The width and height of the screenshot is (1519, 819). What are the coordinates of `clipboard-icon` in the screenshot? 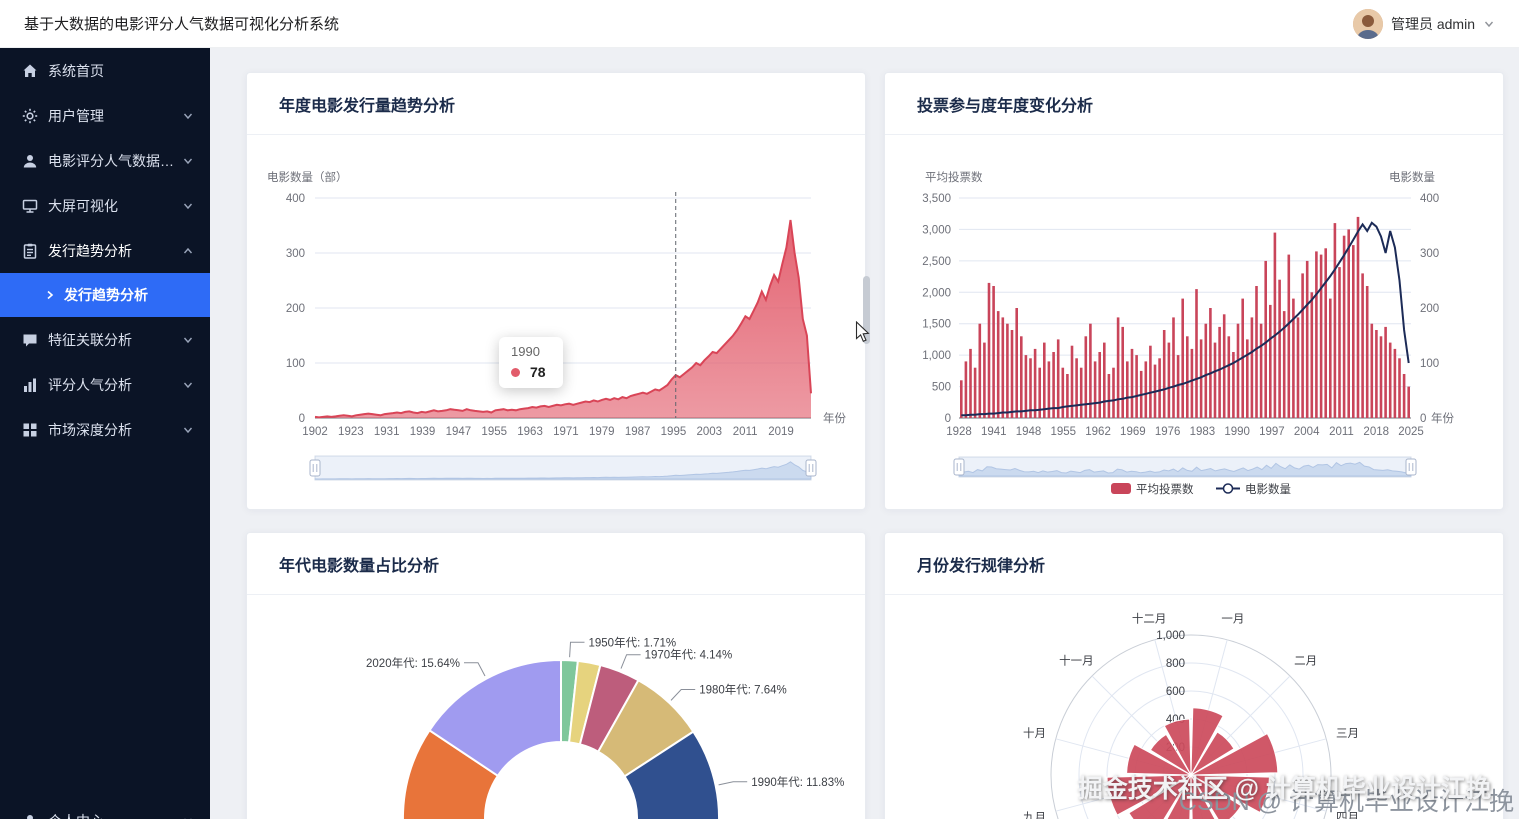 It's located at (30, 251).